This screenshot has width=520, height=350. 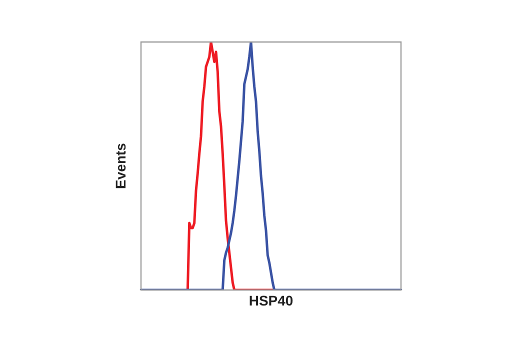 What do you see at coordinates (120, 165) in the screenshot?
I see `y-axis-title: Events` at bounding box center [120, 165].